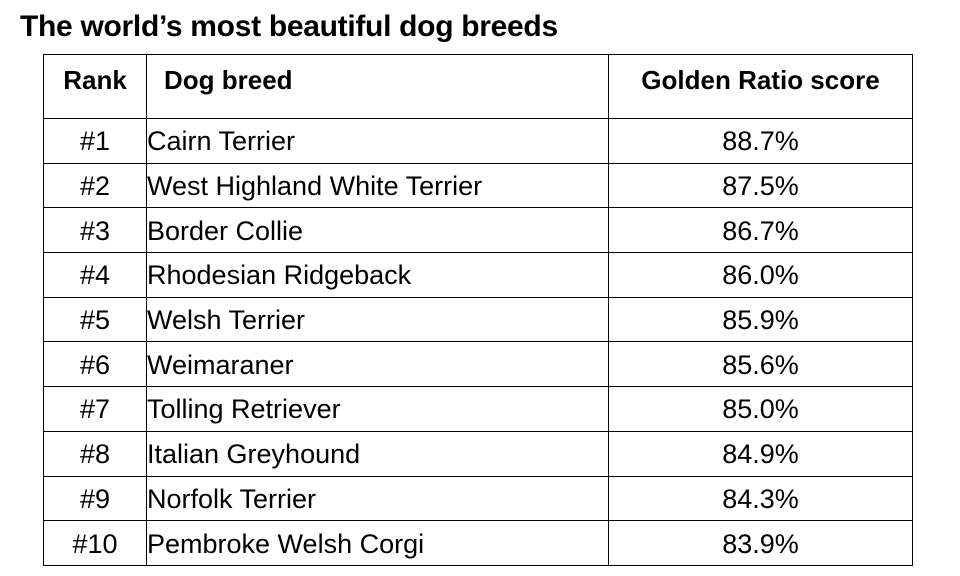  I want to click on breed-cell: West Highland White Terrier, so click(377, 185).